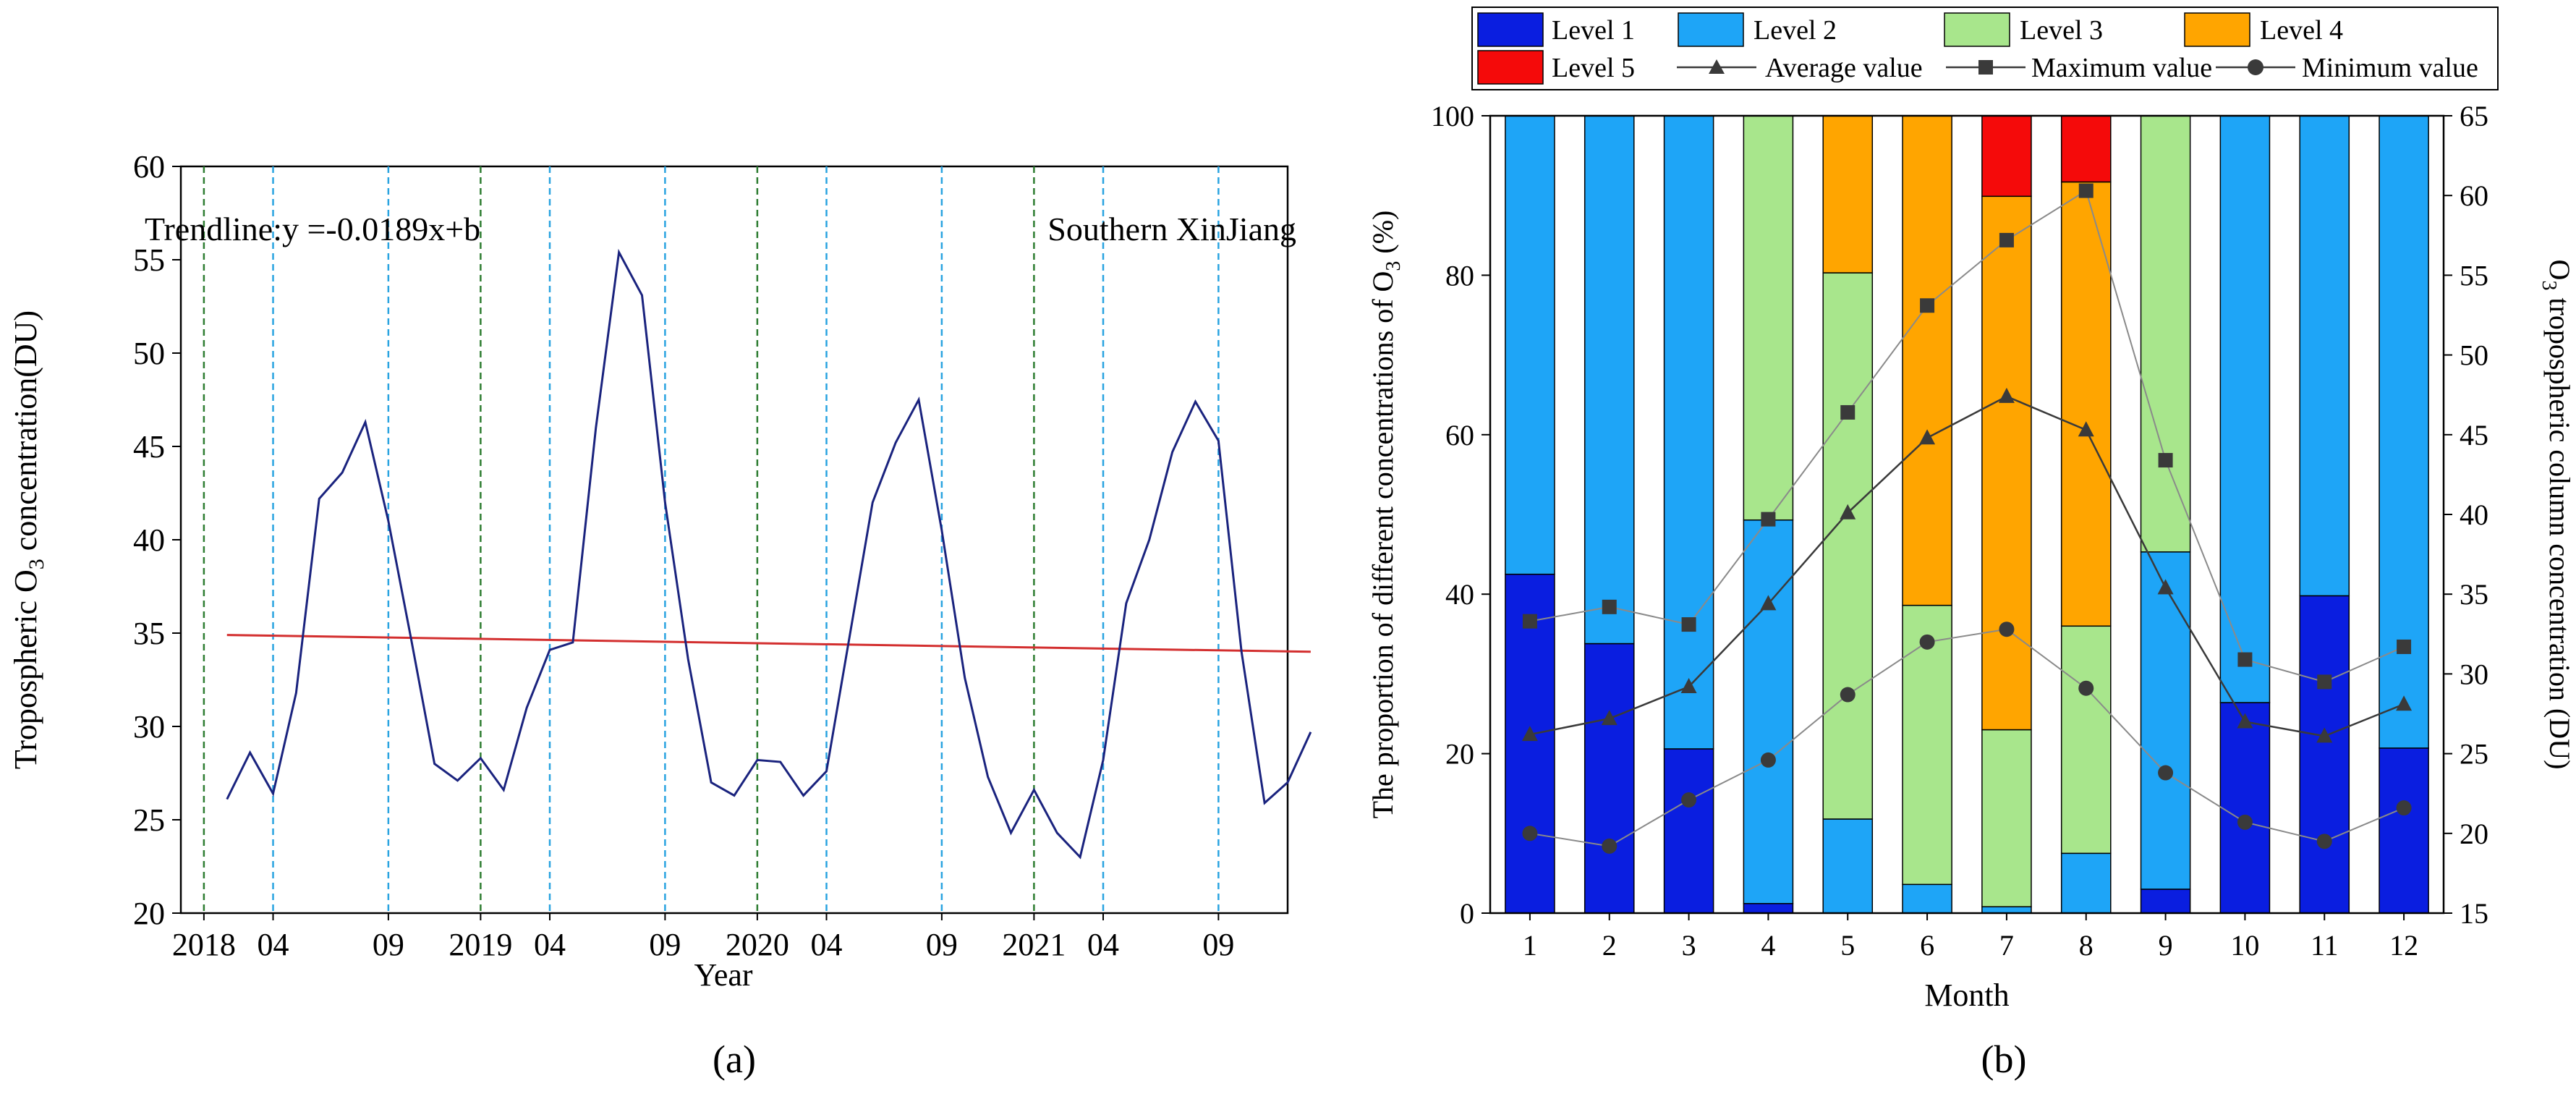 Image resolution: width=2576 pixels, height=1094 pixels. Describe the element at coordinates (2403, 945) in the screenshot. I see `x-tick-label: 12` at that location.